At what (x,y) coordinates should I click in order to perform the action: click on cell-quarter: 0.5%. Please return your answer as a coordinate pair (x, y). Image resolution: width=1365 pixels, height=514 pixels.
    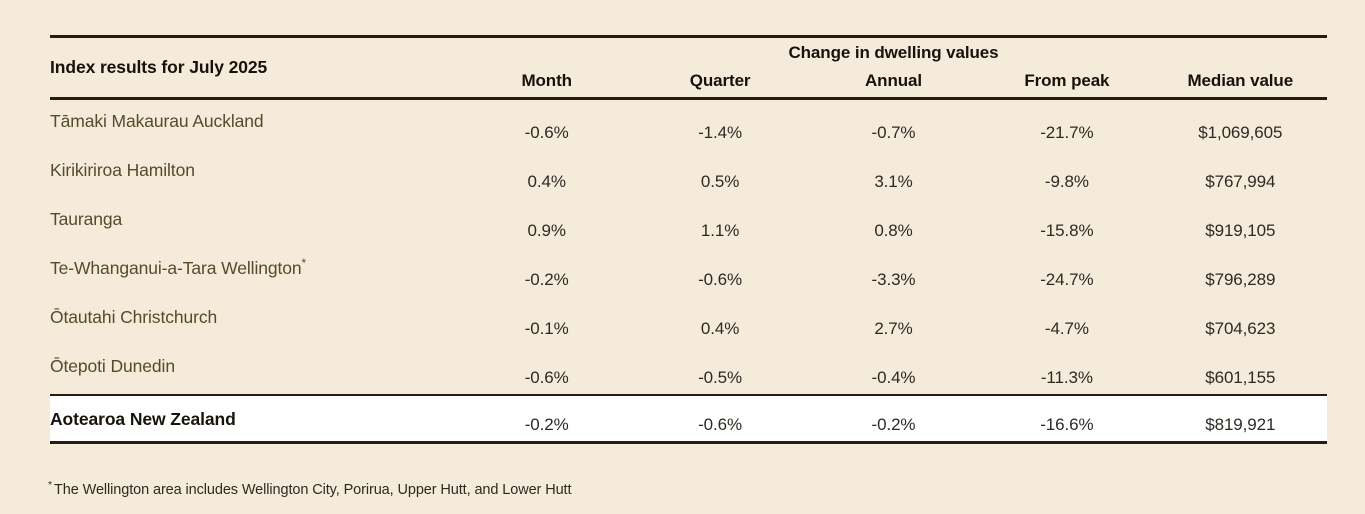
    Looking at the image, I should click on (720, 181).